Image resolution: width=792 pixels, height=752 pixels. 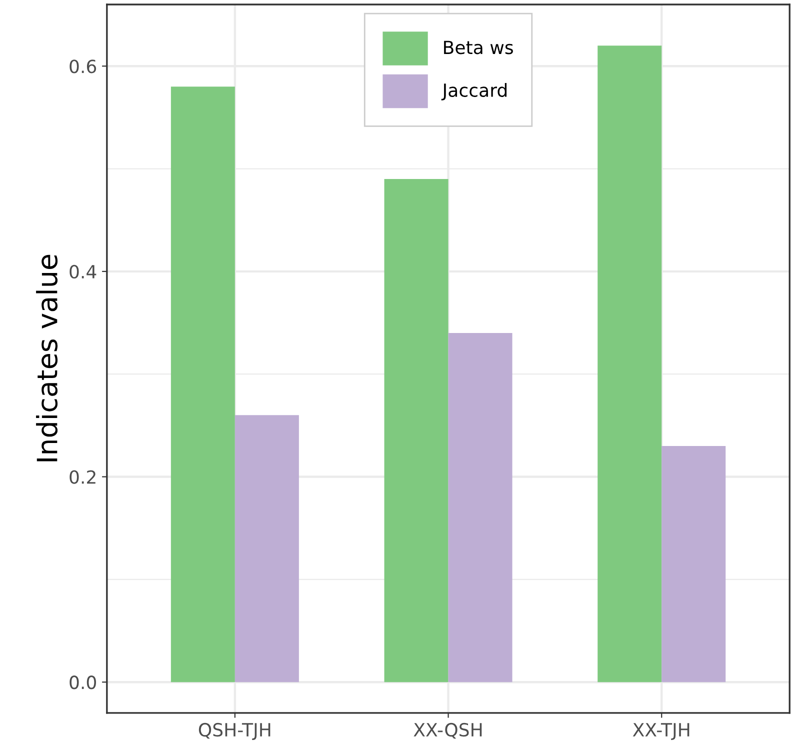 I want to click on y-tick-label: 0.6, so click(x=83, y=67).